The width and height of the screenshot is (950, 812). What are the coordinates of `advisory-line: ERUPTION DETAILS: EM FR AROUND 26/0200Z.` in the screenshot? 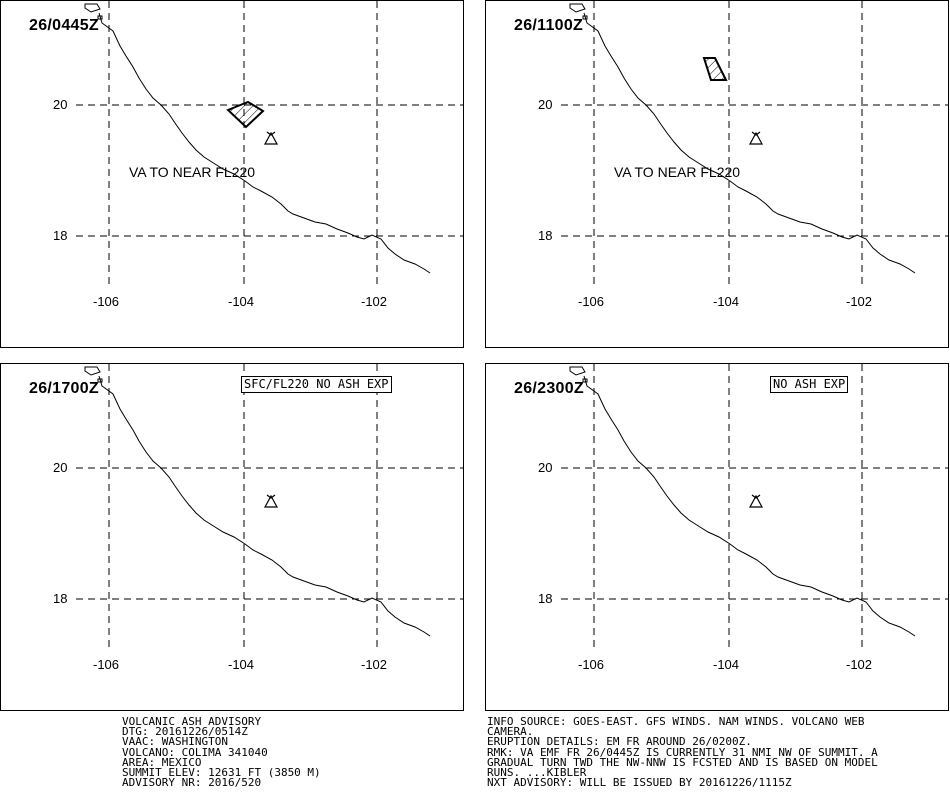 It's located at (619, 742).